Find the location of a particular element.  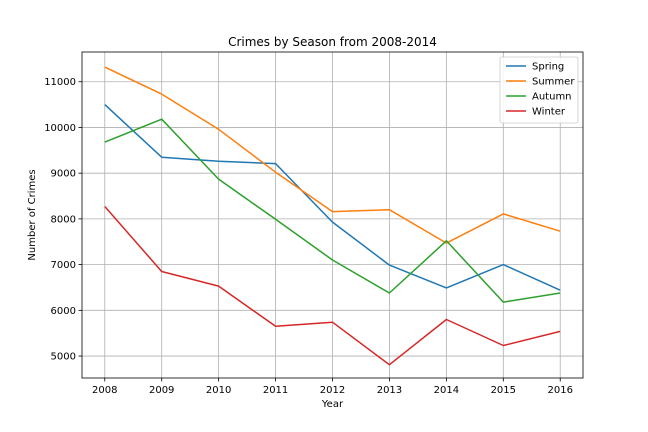

y-tick-label: 6000 is located at coordinates (63, 311).